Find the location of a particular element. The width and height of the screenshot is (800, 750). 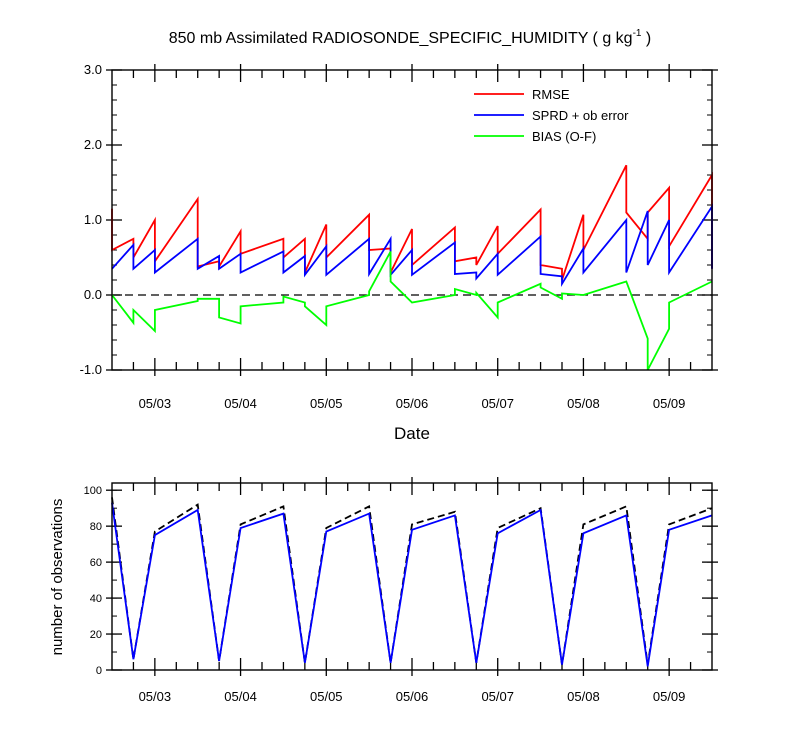

legend-label-0: RMSE is located at coordinates (551, 94).